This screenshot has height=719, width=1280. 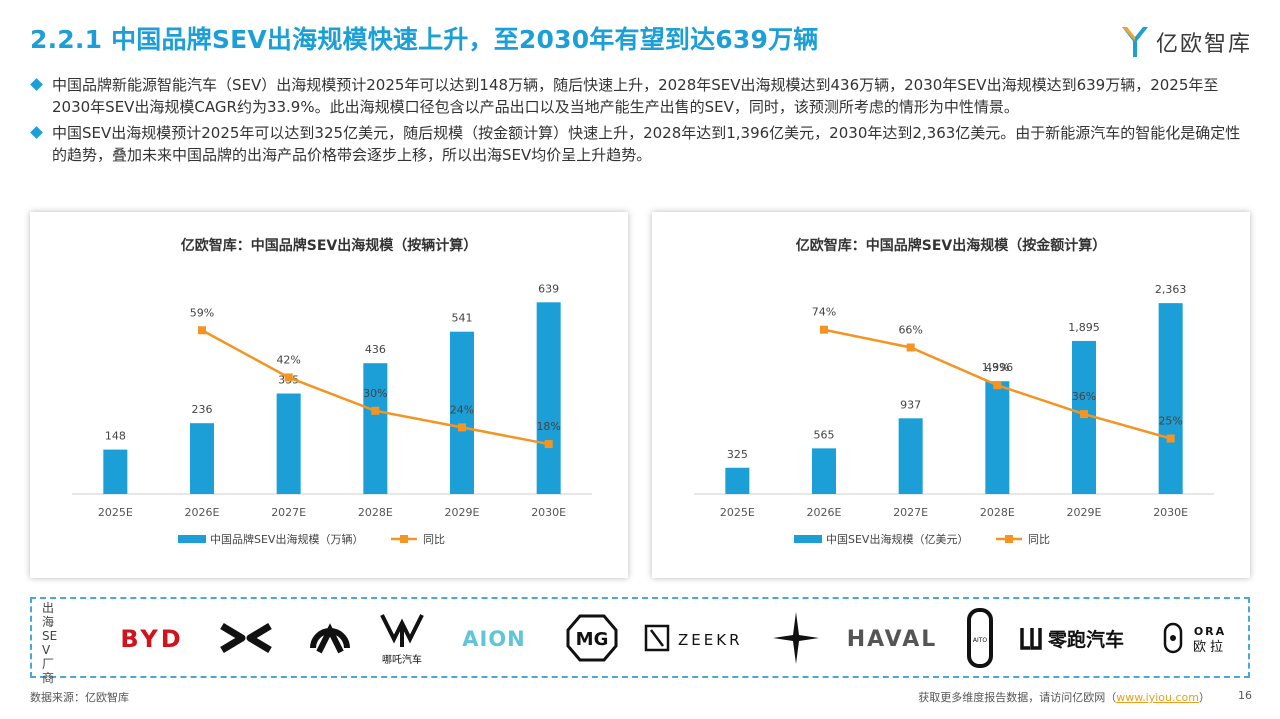 I want to click on logo: 亿欧智库, so click(x=1186, y=42).